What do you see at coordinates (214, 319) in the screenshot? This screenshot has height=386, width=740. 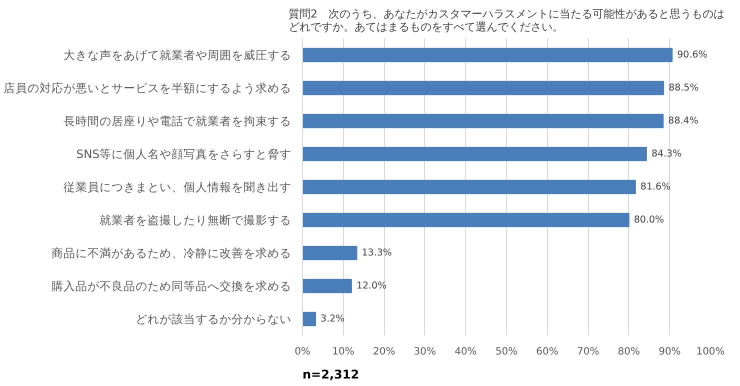 I see `y-tick-label: どれが該当するか分からない` at bounding box center [214, 319].